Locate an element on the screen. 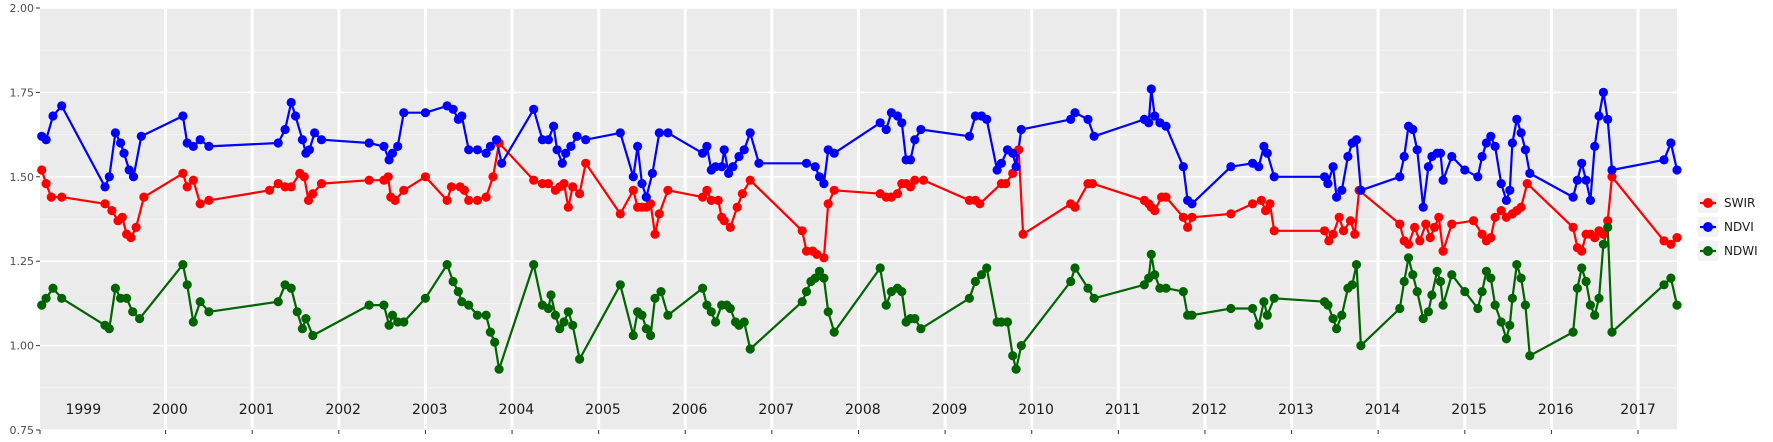 This screenshot has width=1773, height=442. legend-key-marker is located at coordinates (1708, 227).